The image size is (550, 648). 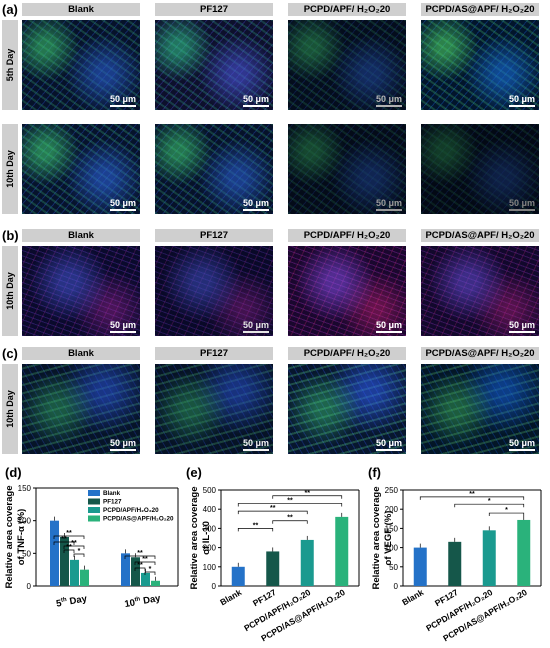 What do you see at coordinates (347, 409) in the screenshot?
I see `micrograph-c-pcpd-apf: 50 μm` at bounding box center [347, 409].